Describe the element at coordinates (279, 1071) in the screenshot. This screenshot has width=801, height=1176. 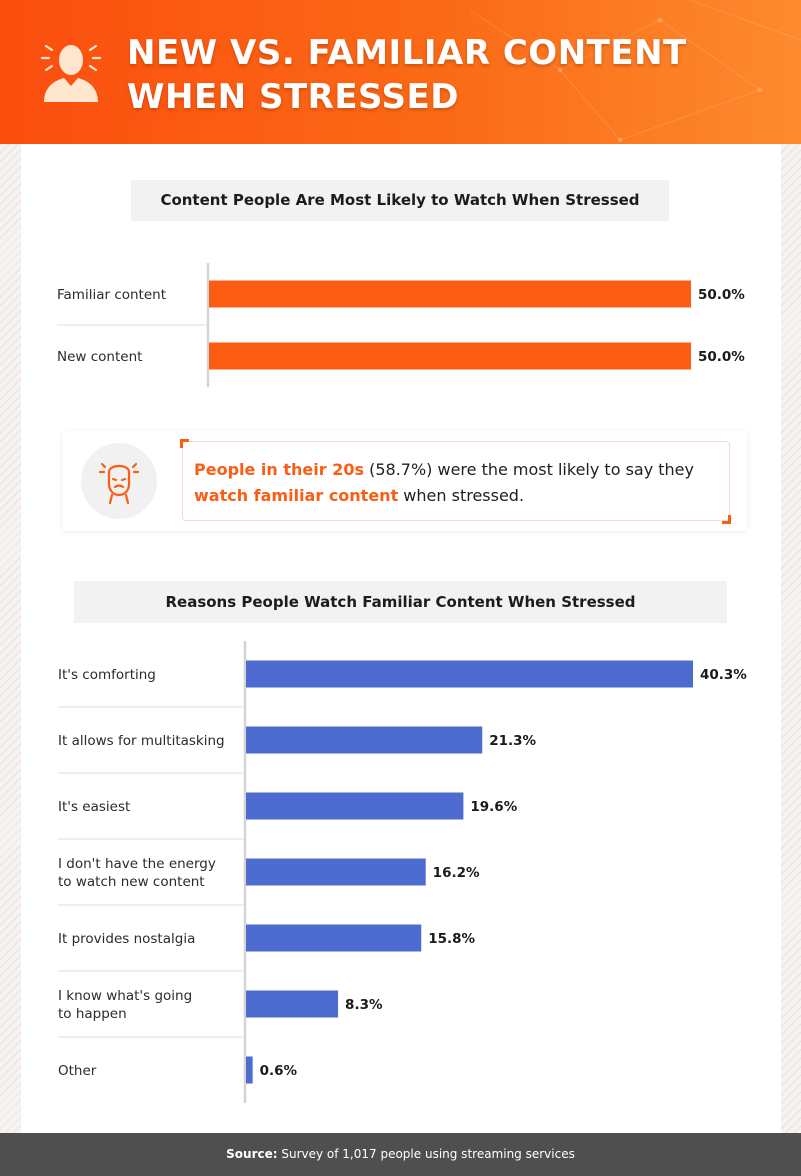
I see `chart2-value-label: 0.6%` at that location.